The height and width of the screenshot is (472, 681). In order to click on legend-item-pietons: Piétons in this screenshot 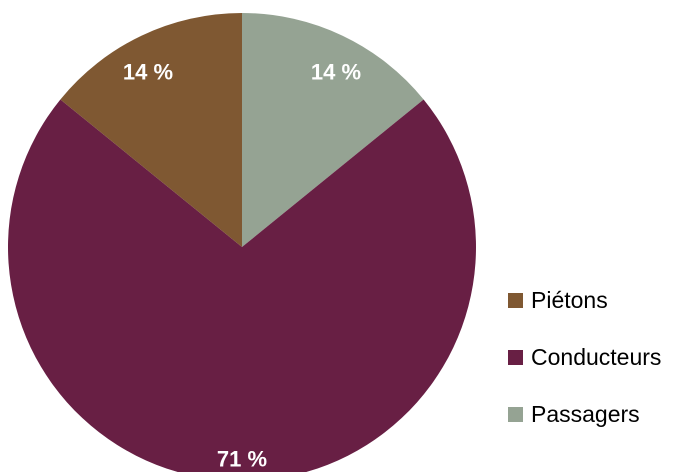, I will do `click(584, 300)`.